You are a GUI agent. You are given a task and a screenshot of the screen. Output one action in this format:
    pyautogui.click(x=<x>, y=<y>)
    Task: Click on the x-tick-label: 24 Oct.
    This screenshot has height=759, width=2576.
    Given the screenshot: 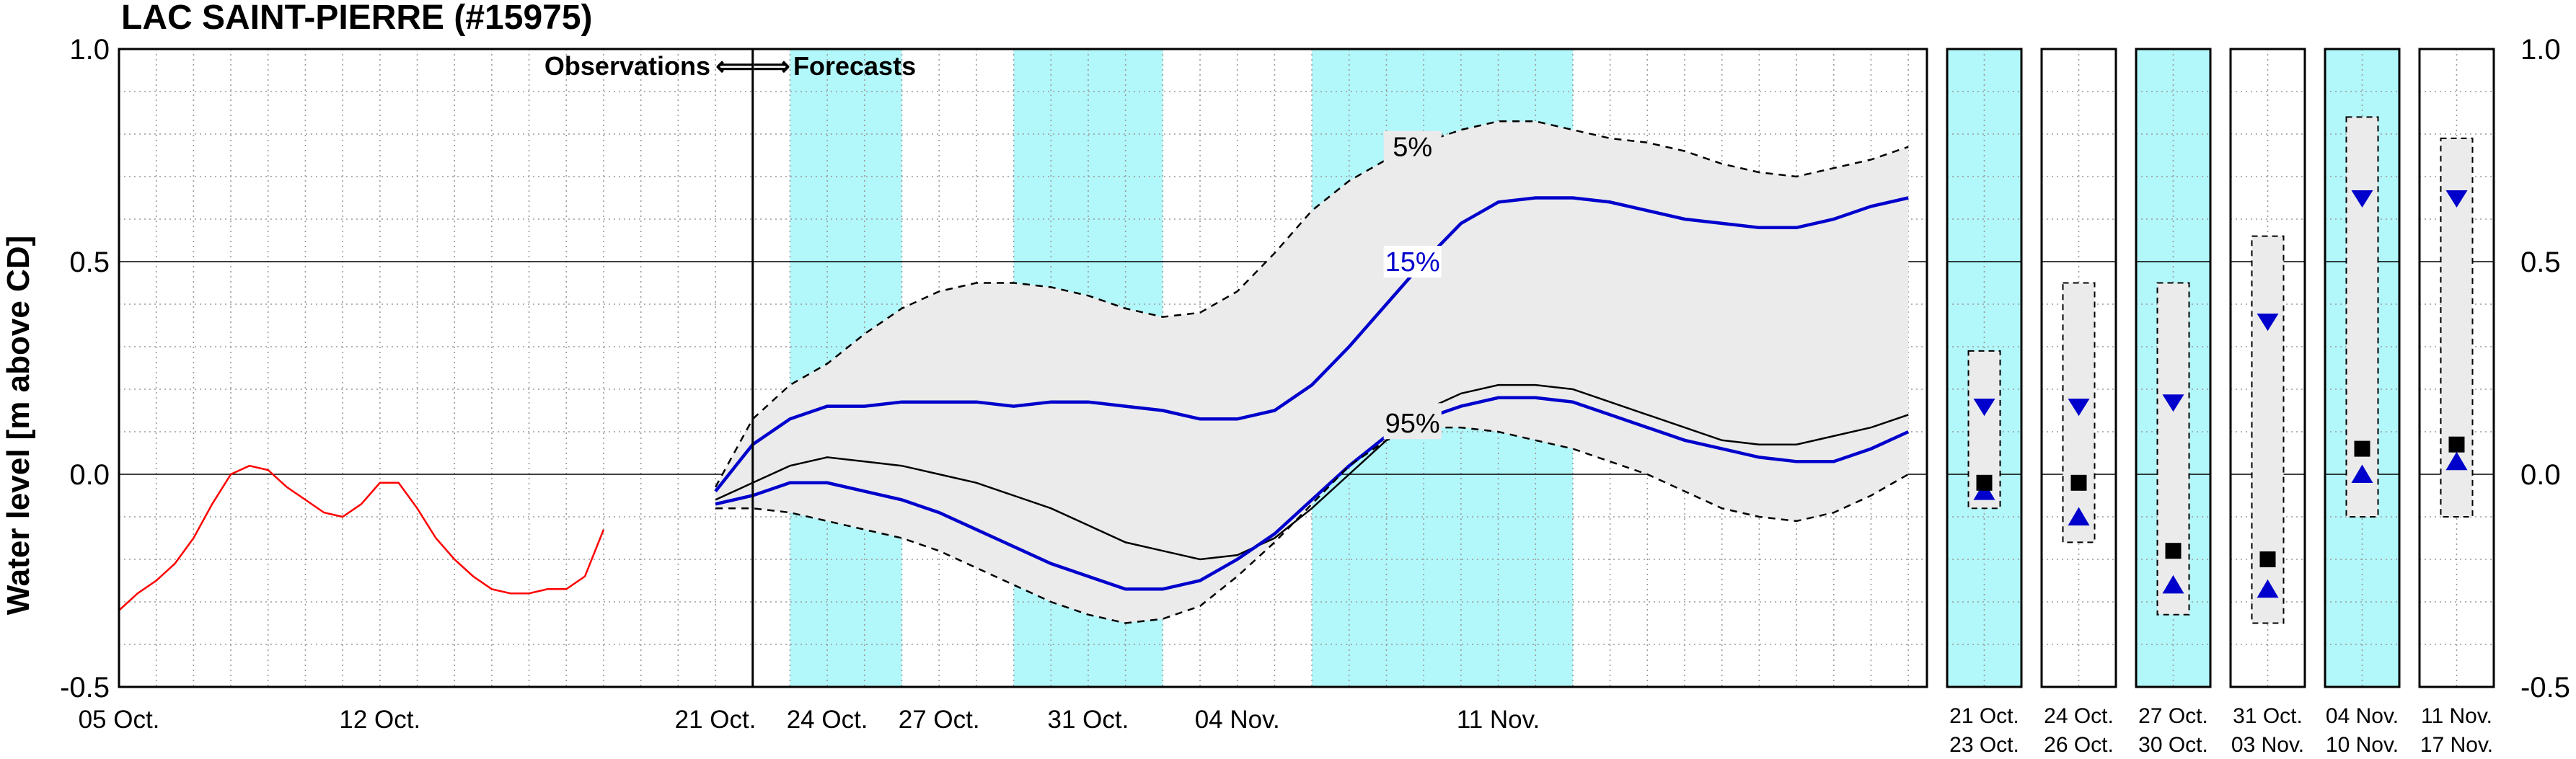 What is the action you would take?
    pyautogui.click(x=827, y=720)
    